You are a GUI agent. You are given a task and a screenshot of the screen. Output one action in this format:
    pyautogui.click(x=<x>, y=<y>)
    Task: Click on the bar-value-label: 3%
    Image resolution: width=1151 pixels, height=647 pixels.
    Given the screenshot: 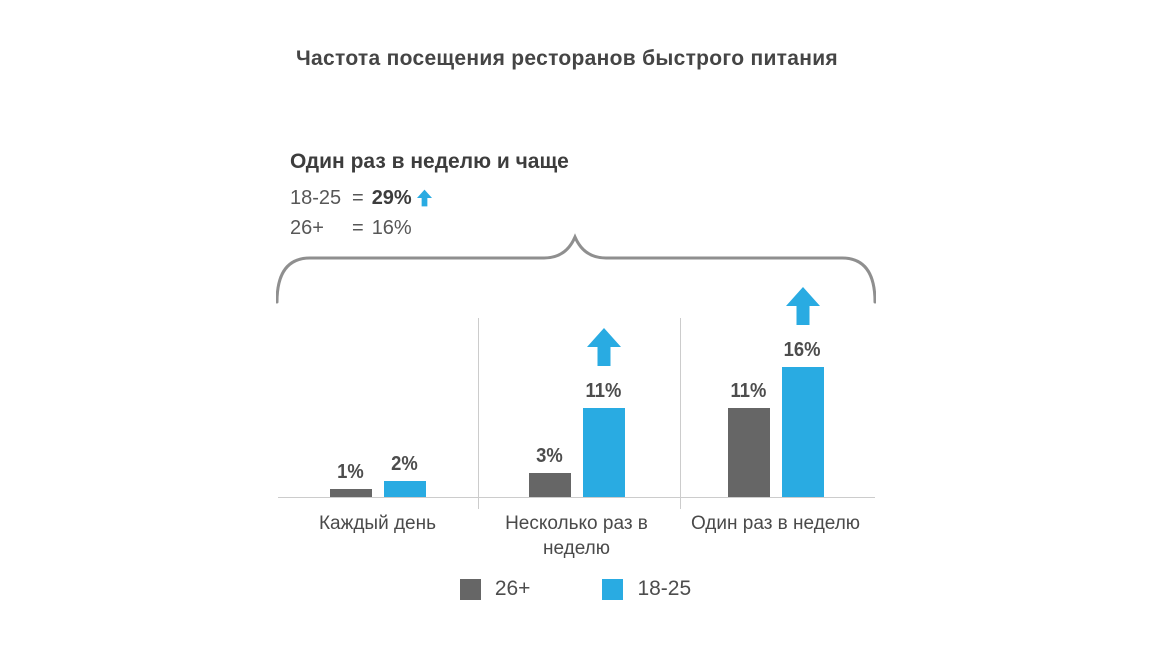 What is the action you would take?
    pyautogui.click(x=549, y=455)
    